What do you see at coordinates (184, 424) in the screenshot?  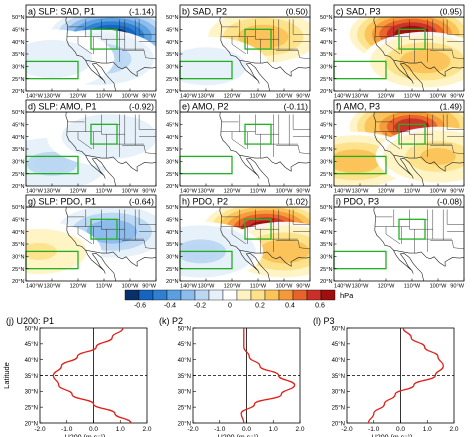 I see `y-tick-label: 20°N` at bounding box center [184, 424].